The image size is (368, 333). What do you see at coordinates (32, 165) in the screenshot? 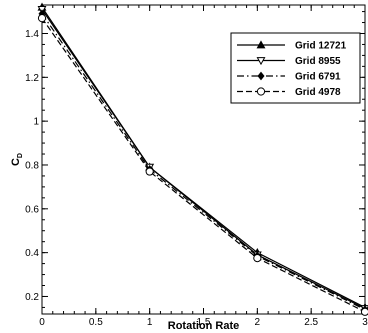
I see `y-tick-label: 0.8` at bounding box center [32, 165].